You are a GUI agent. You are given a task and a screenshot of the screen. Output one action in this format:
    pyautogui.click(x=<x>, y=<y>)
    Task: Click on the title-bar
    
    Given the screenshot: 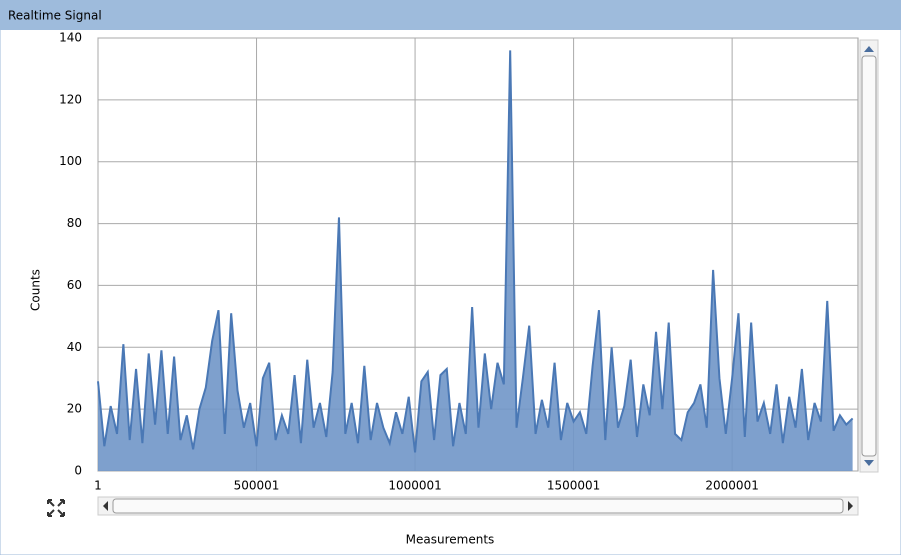 What is the action you would take?
    pyautogui.click(x=450, y=15)
    